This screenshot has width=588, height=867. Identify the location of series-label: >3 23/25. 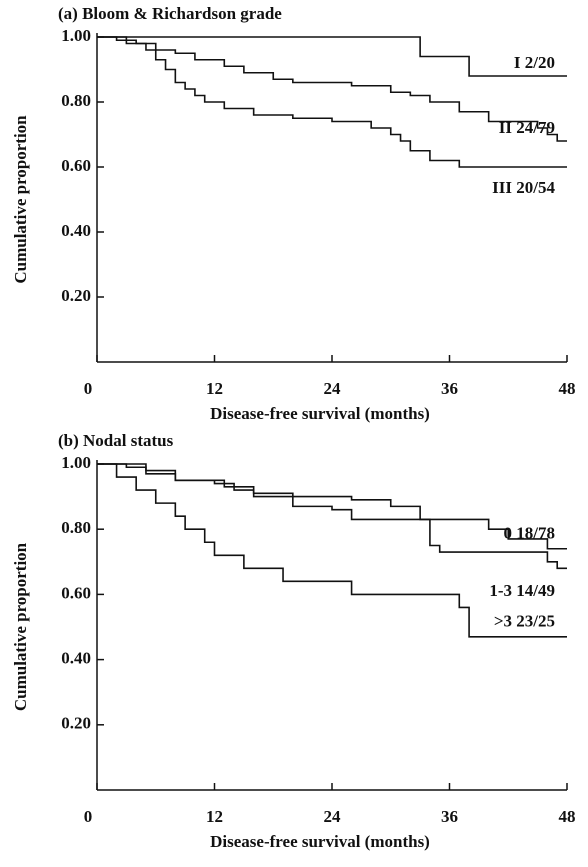
(524, 621).